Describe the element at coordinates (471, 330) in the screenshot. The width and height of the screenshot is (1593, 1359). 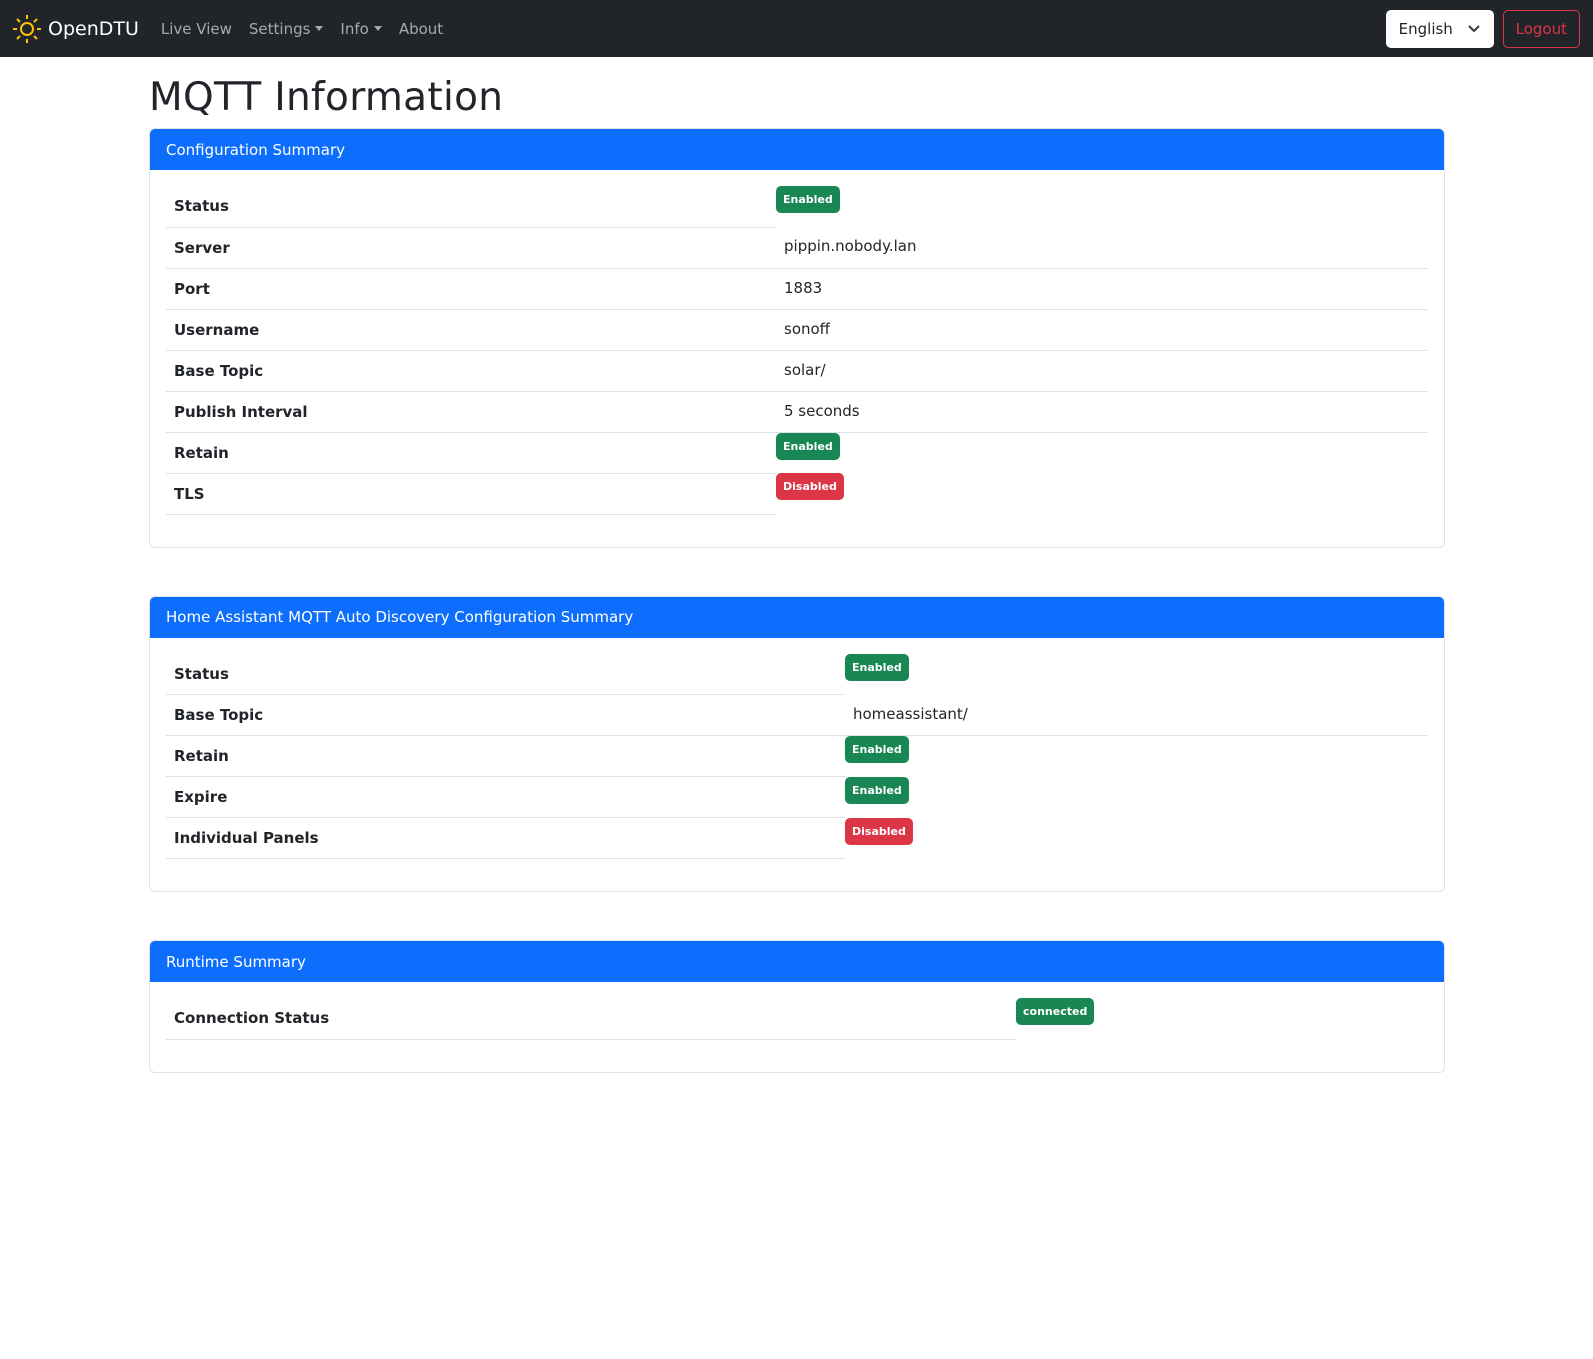
I see `row-label: Username` at that location.